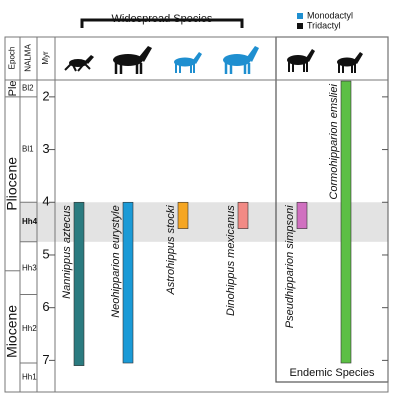 This screenshot has height=400, width=400. Describe the element at coordinates (29, 377) in the screenshot. I see `nalma-label: Hh1` at that location.